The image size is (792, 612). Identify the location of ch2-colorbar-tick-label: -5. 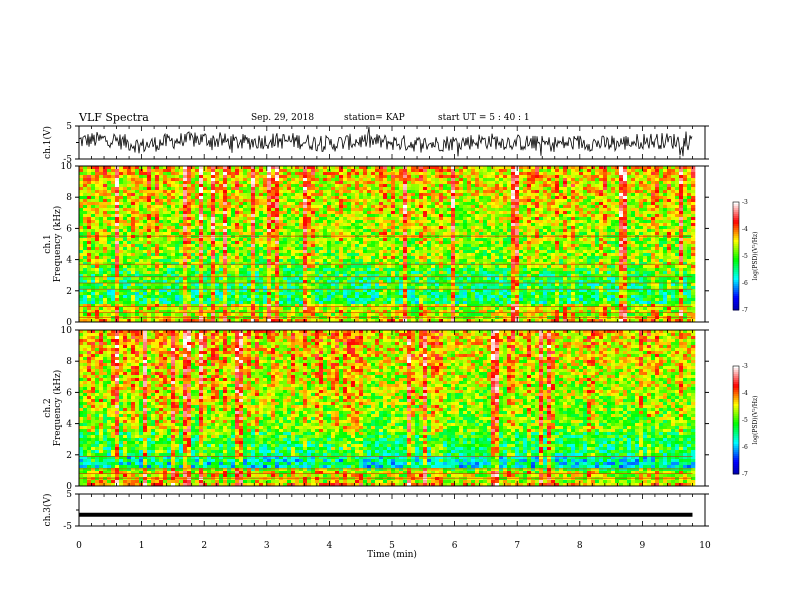
(745, 420).